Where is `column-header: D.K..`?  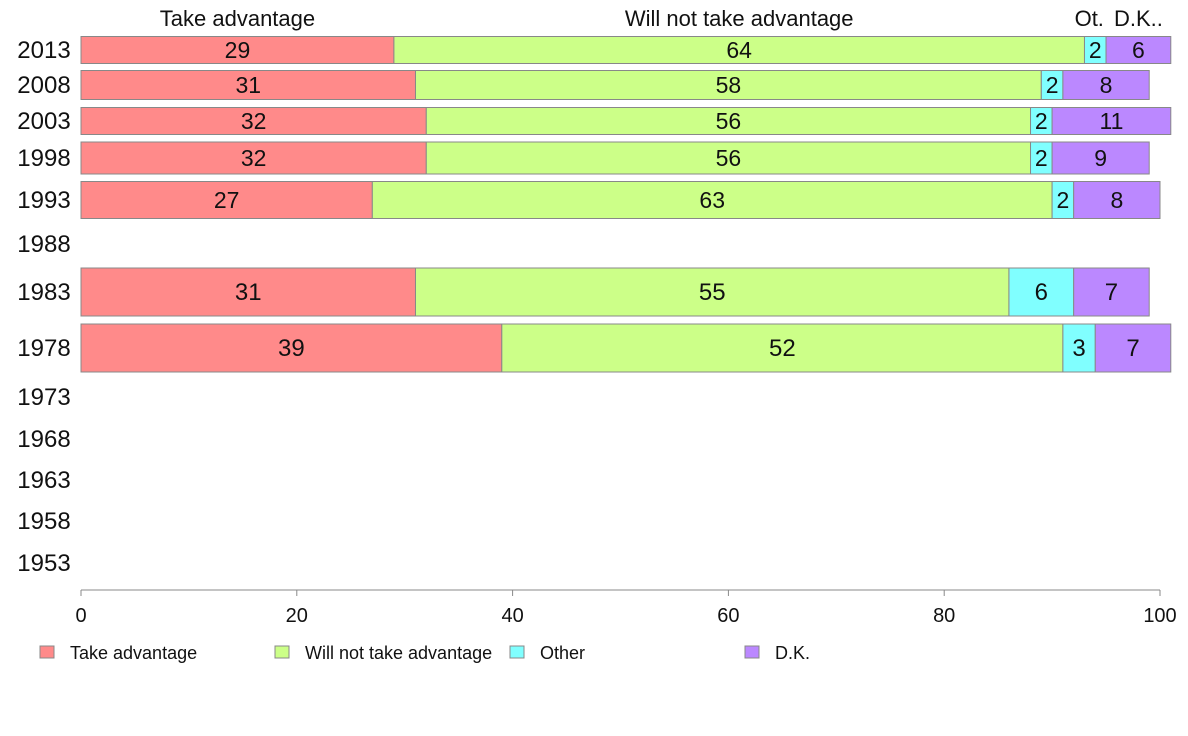
column-header: D.K.. is located at coordinates (1138, 18).